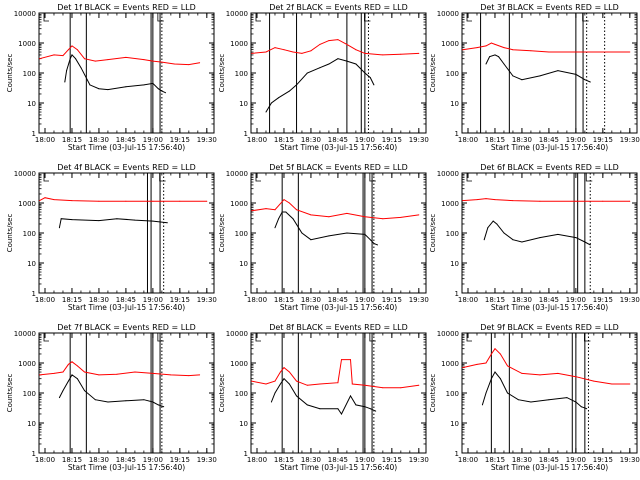  What do you see at coordinates (338, 393) in the screenshot?
I see `plot-frame` at bounding box center [338, 393].